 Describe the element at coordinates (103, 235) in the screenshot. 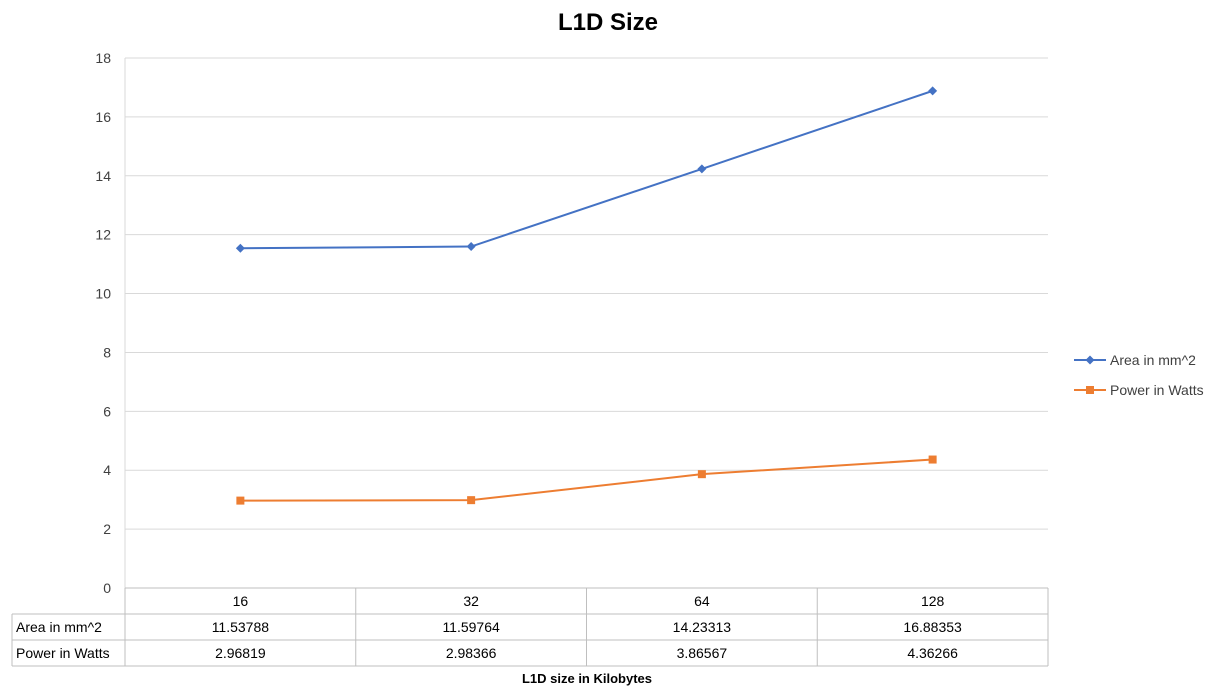

I see `y-tick-label: 12` at that location.